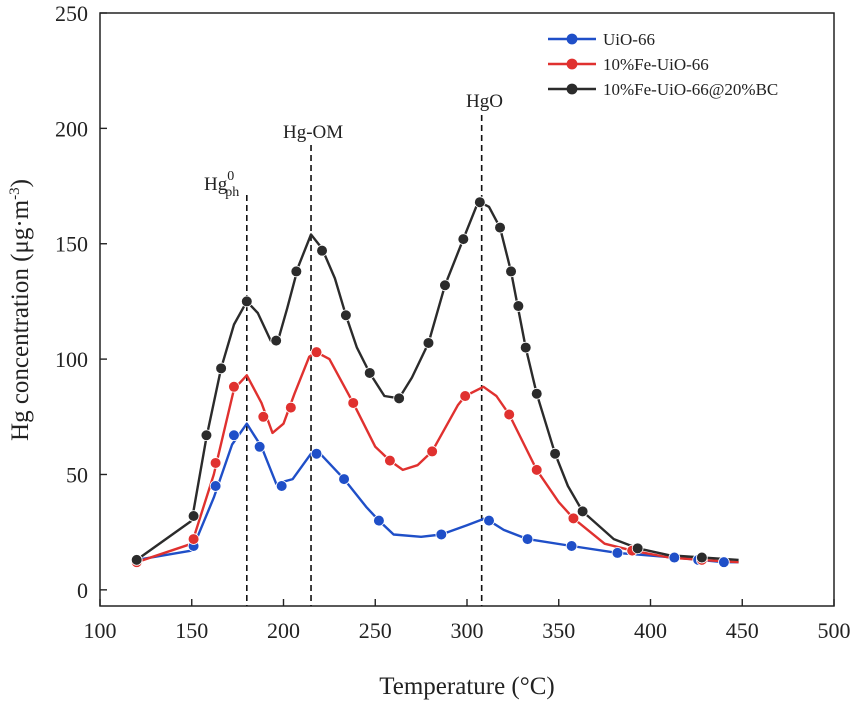 The width and height of the screenshot is (865, 704). Describe the element at coordinates (656, 64) in the screenshot. I see `legend-label: 10%Fe-UiO-66` at that location.